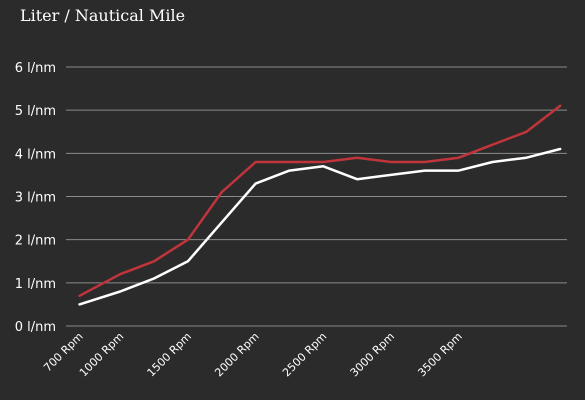 The height and width of the screenshot is (400, 585). Describe the element at coordinates (35, 284) in the screenshot. I see `y-tick-label: 1 l/nm` at that location.